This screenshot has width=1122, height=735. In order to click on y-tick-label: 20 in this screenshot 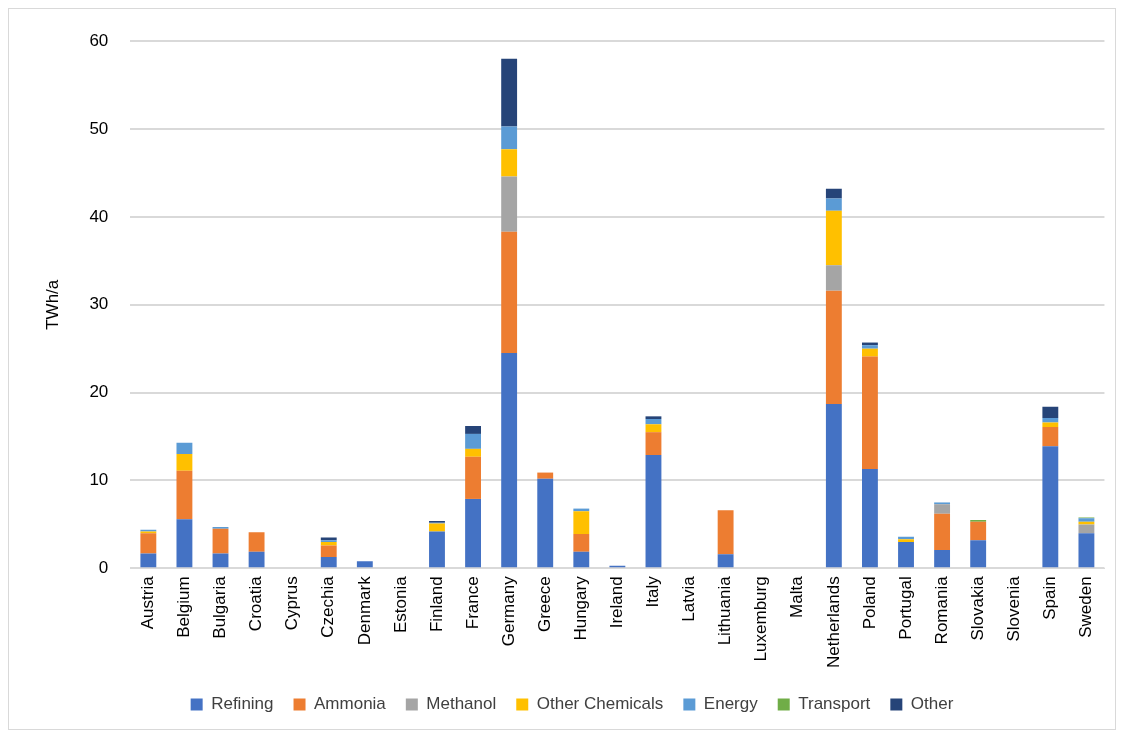, I will do `click(99, 392)`.